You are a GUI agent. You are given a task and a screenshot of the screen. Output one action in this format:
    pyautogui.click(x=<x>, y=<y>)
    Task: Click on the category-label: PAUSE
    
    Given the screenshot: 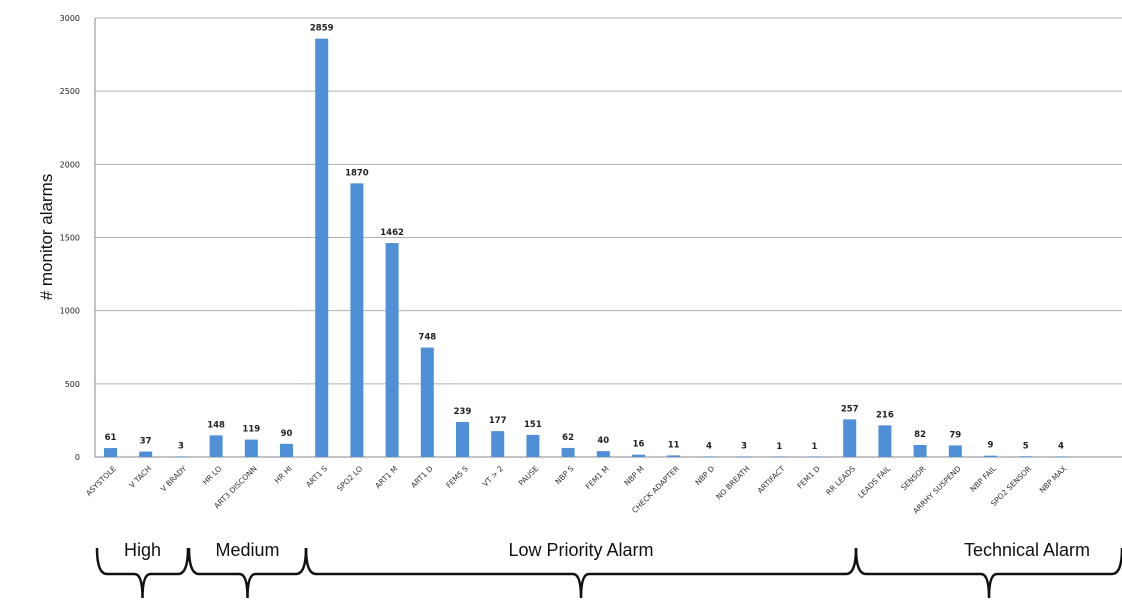 What is the action you would take?
    pyautogui.click(x=529, y=476)
    